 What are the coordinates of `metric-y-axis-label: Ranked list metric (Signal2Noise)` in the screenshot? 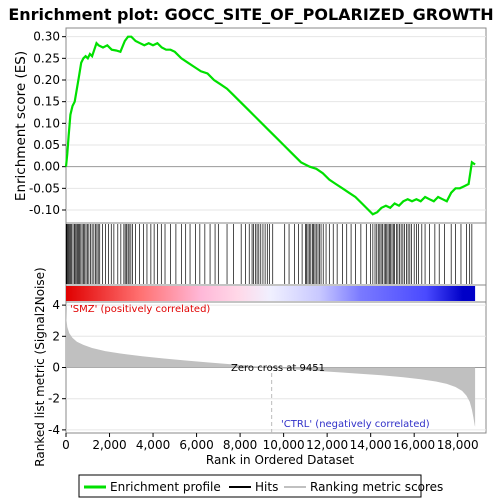 It's located at (40, 366).